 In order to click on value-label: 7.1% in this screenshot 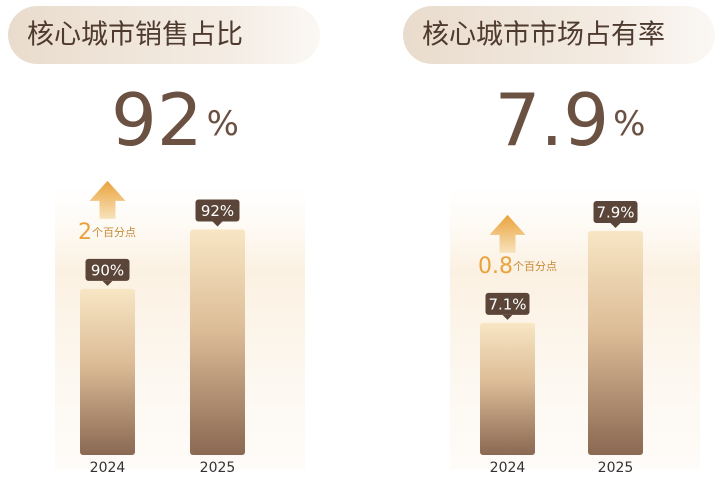, I will do `click(507, 304)`.